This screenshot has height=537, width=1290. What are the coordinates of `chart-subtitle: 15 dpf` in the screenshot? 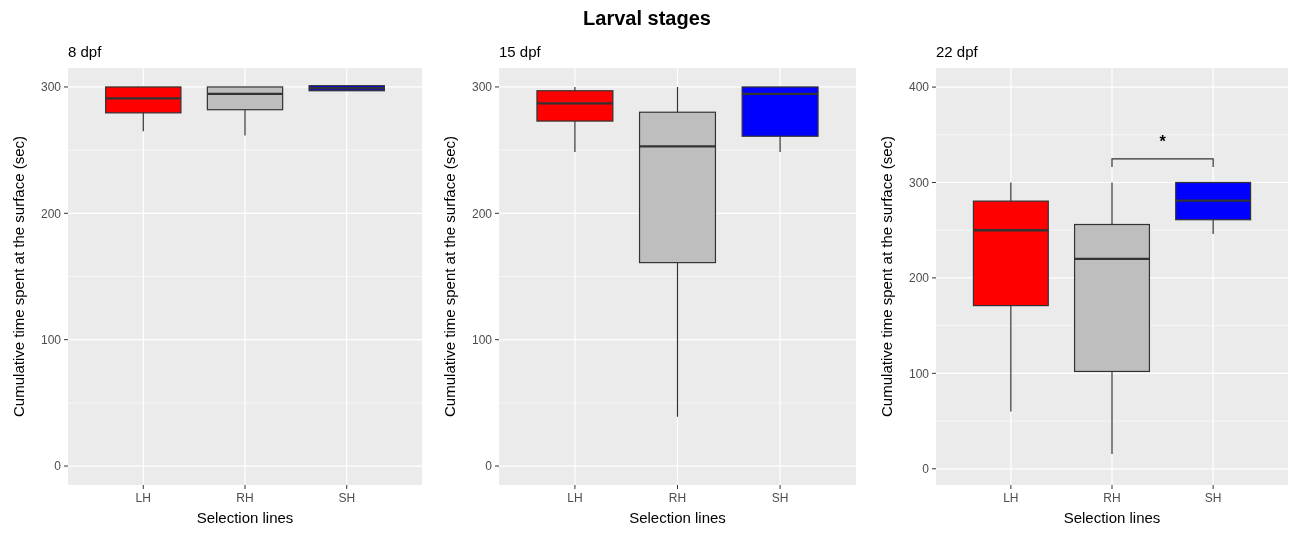 It's located at (520, 51).